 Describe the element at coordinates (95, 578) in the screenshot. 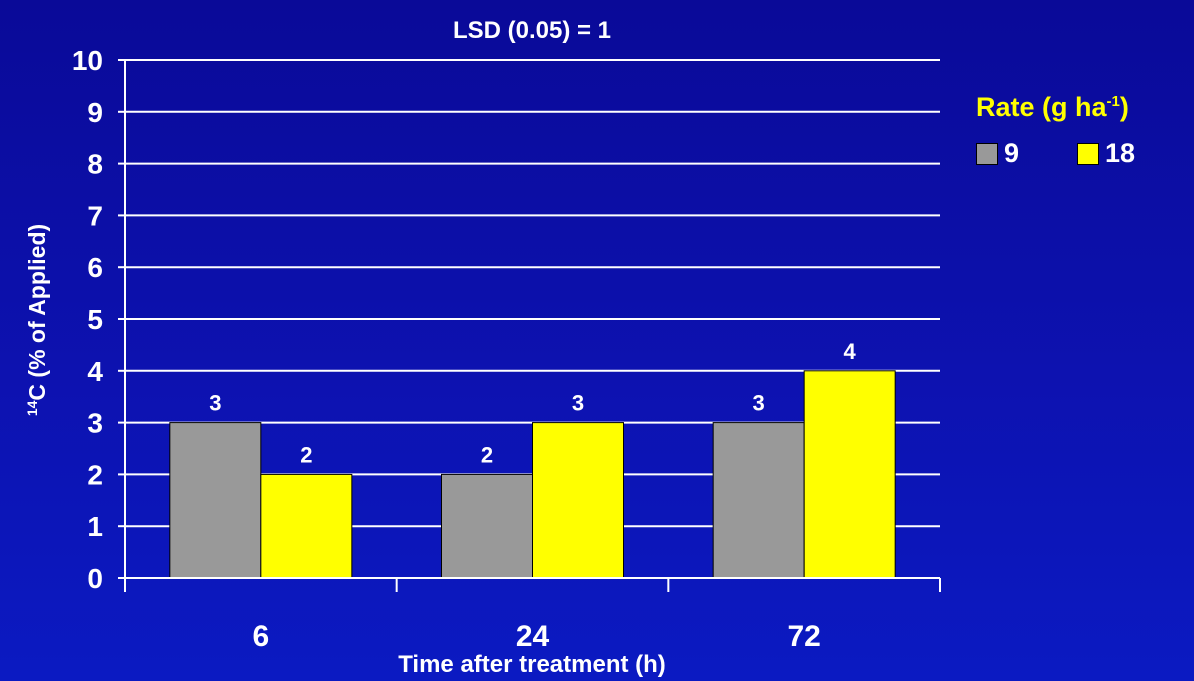

I see `y-tick-label: 0` at that location.